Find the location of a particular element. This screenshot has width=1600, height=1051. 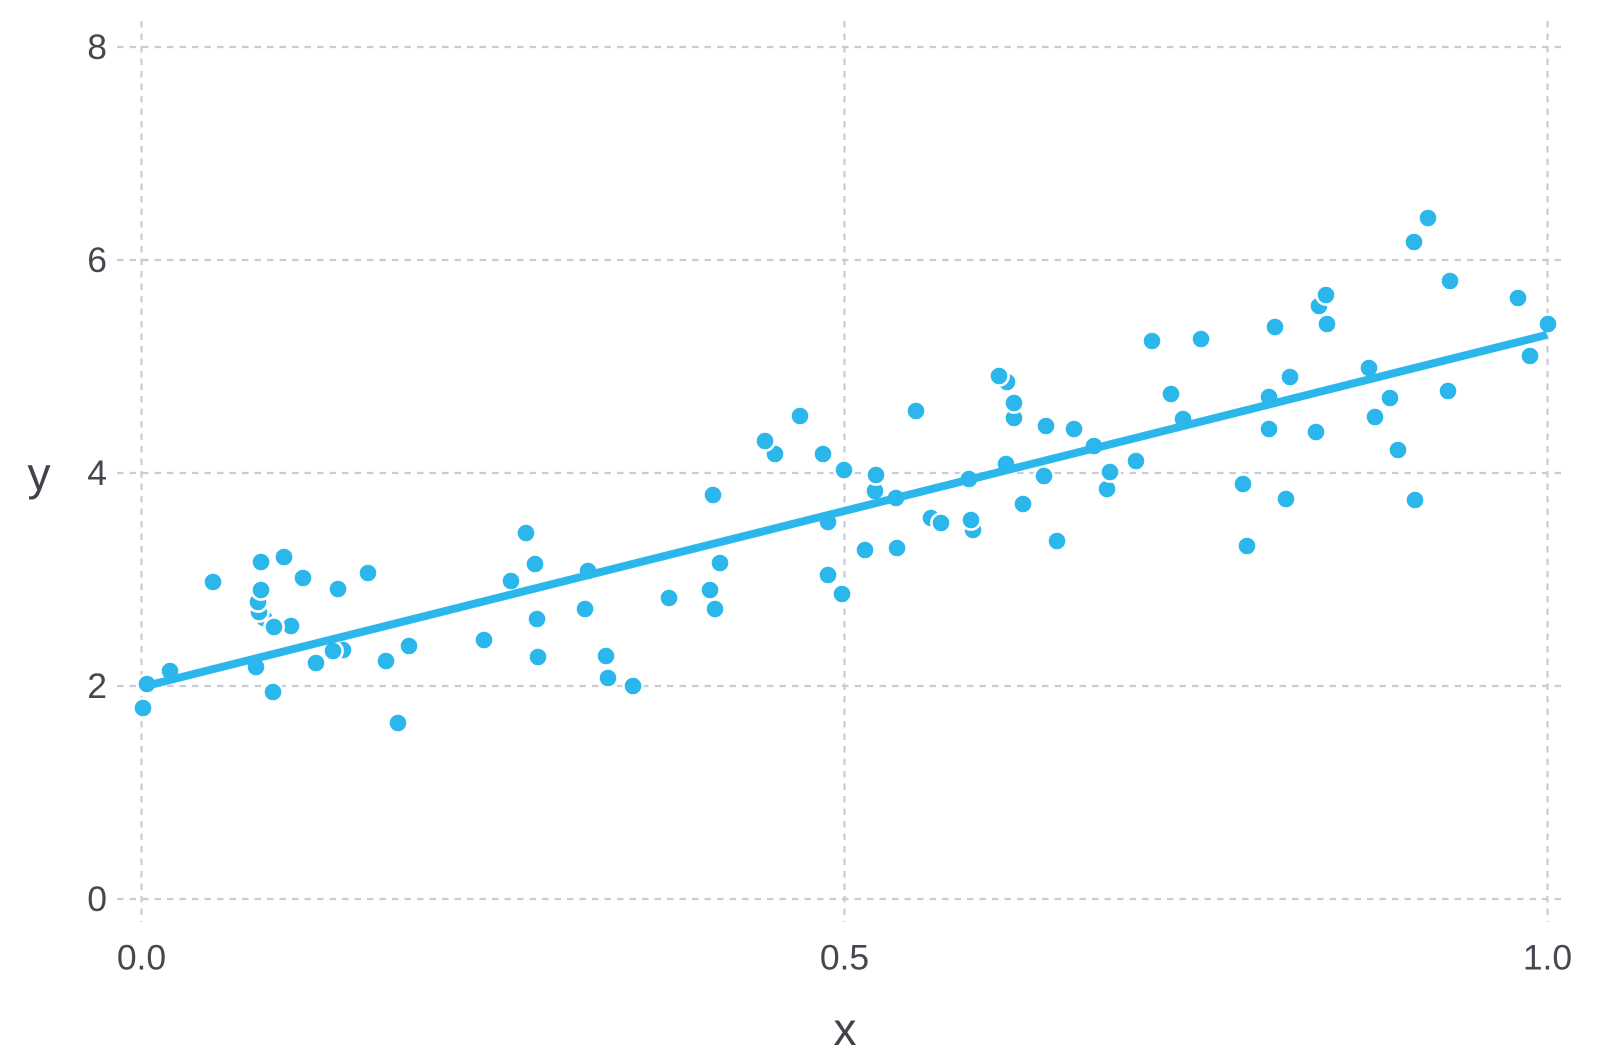

svg-text: 6 is located at coordinates (97, 260).